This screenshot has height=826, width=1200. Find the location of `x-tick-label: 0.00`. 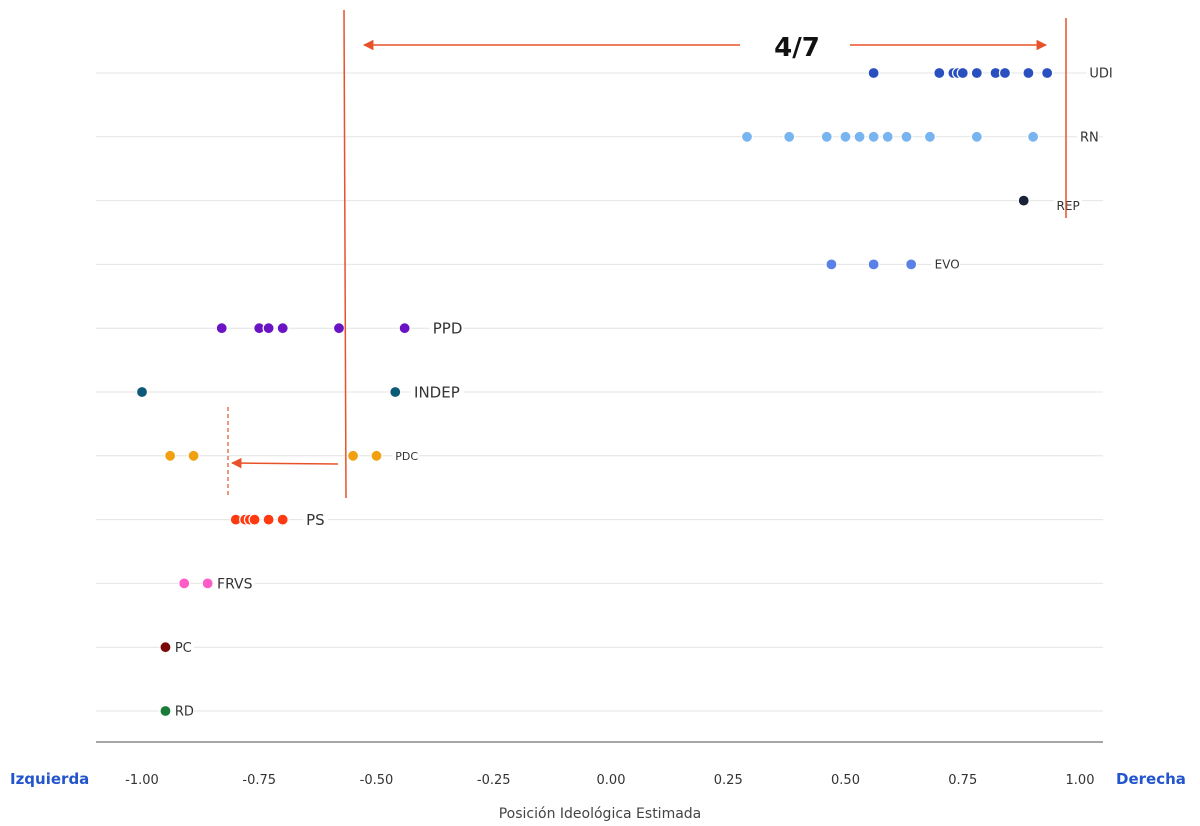

x-tick-label: 0.00 is located at coordinates (611, 780).